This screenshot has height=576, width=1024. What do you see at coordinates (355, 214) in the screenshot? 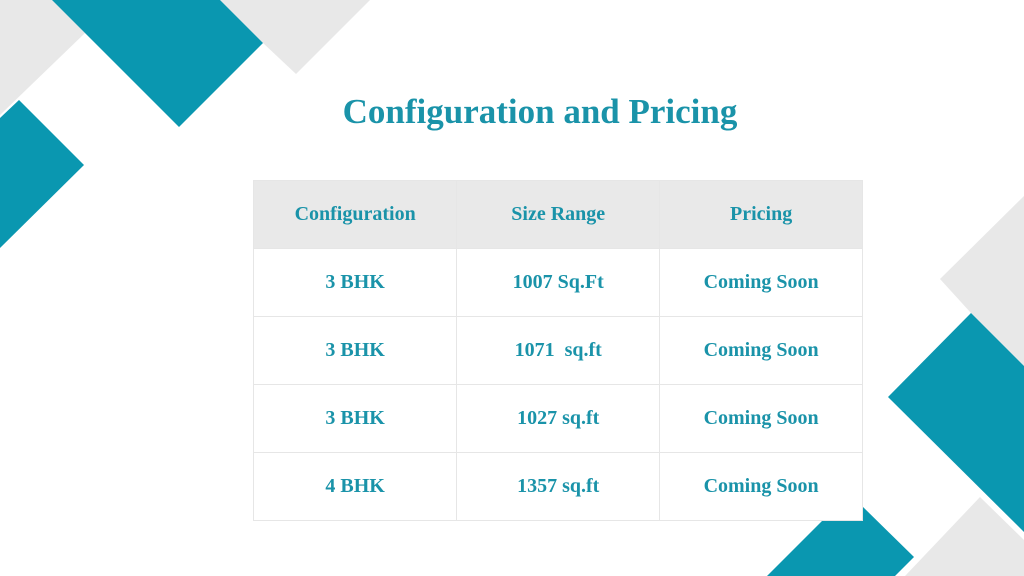
I see `header-configuration: Configuration` at bounding box center [355, 214].